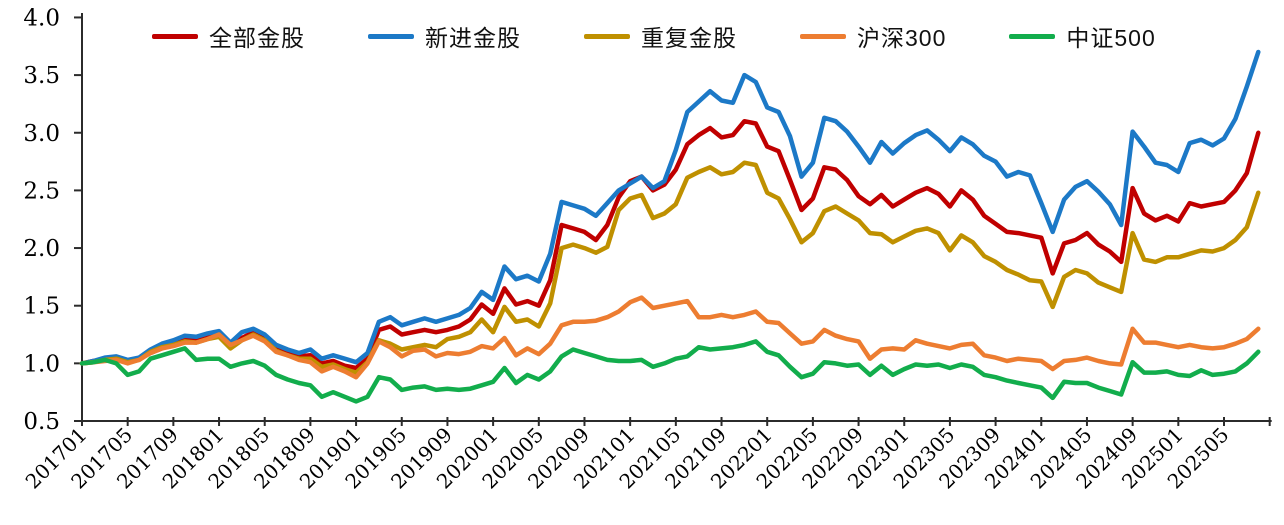 This screenshot has height=525, width=1284. What do you see at coordinates (1111, 38) in the screenshot?
I see `legend-label: 中证500` at bounding box center [1111, 38].